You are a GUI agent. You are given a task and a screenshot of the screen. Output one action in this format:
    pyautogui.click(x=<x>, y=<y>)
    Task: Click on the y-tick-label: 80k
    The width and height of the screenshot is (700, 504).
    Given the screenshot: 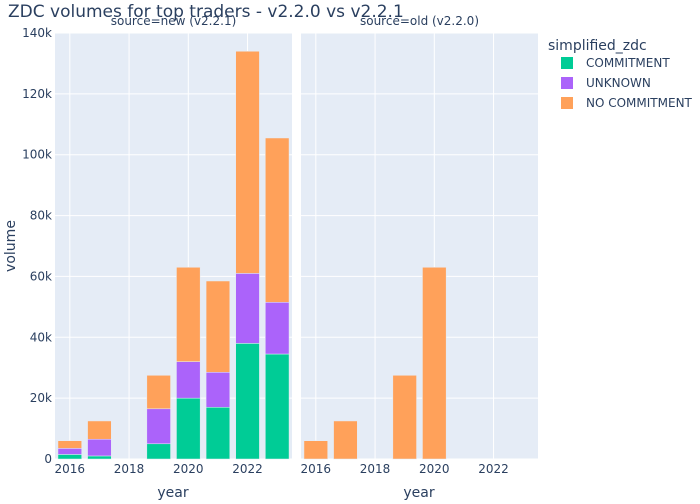 What is the action you would take?
    pyautogui.click(x=41, y=216)
    